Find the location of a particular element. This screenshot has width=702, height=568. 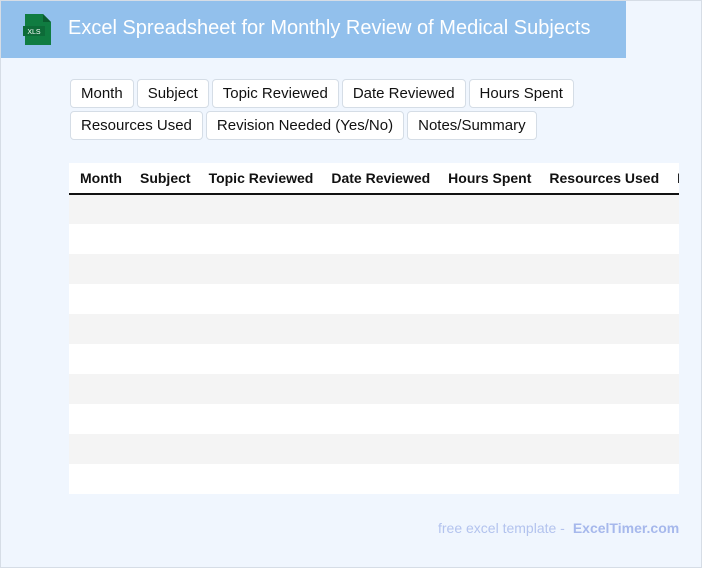

column-header: Hours Spent is located at coordinates (488, 179).